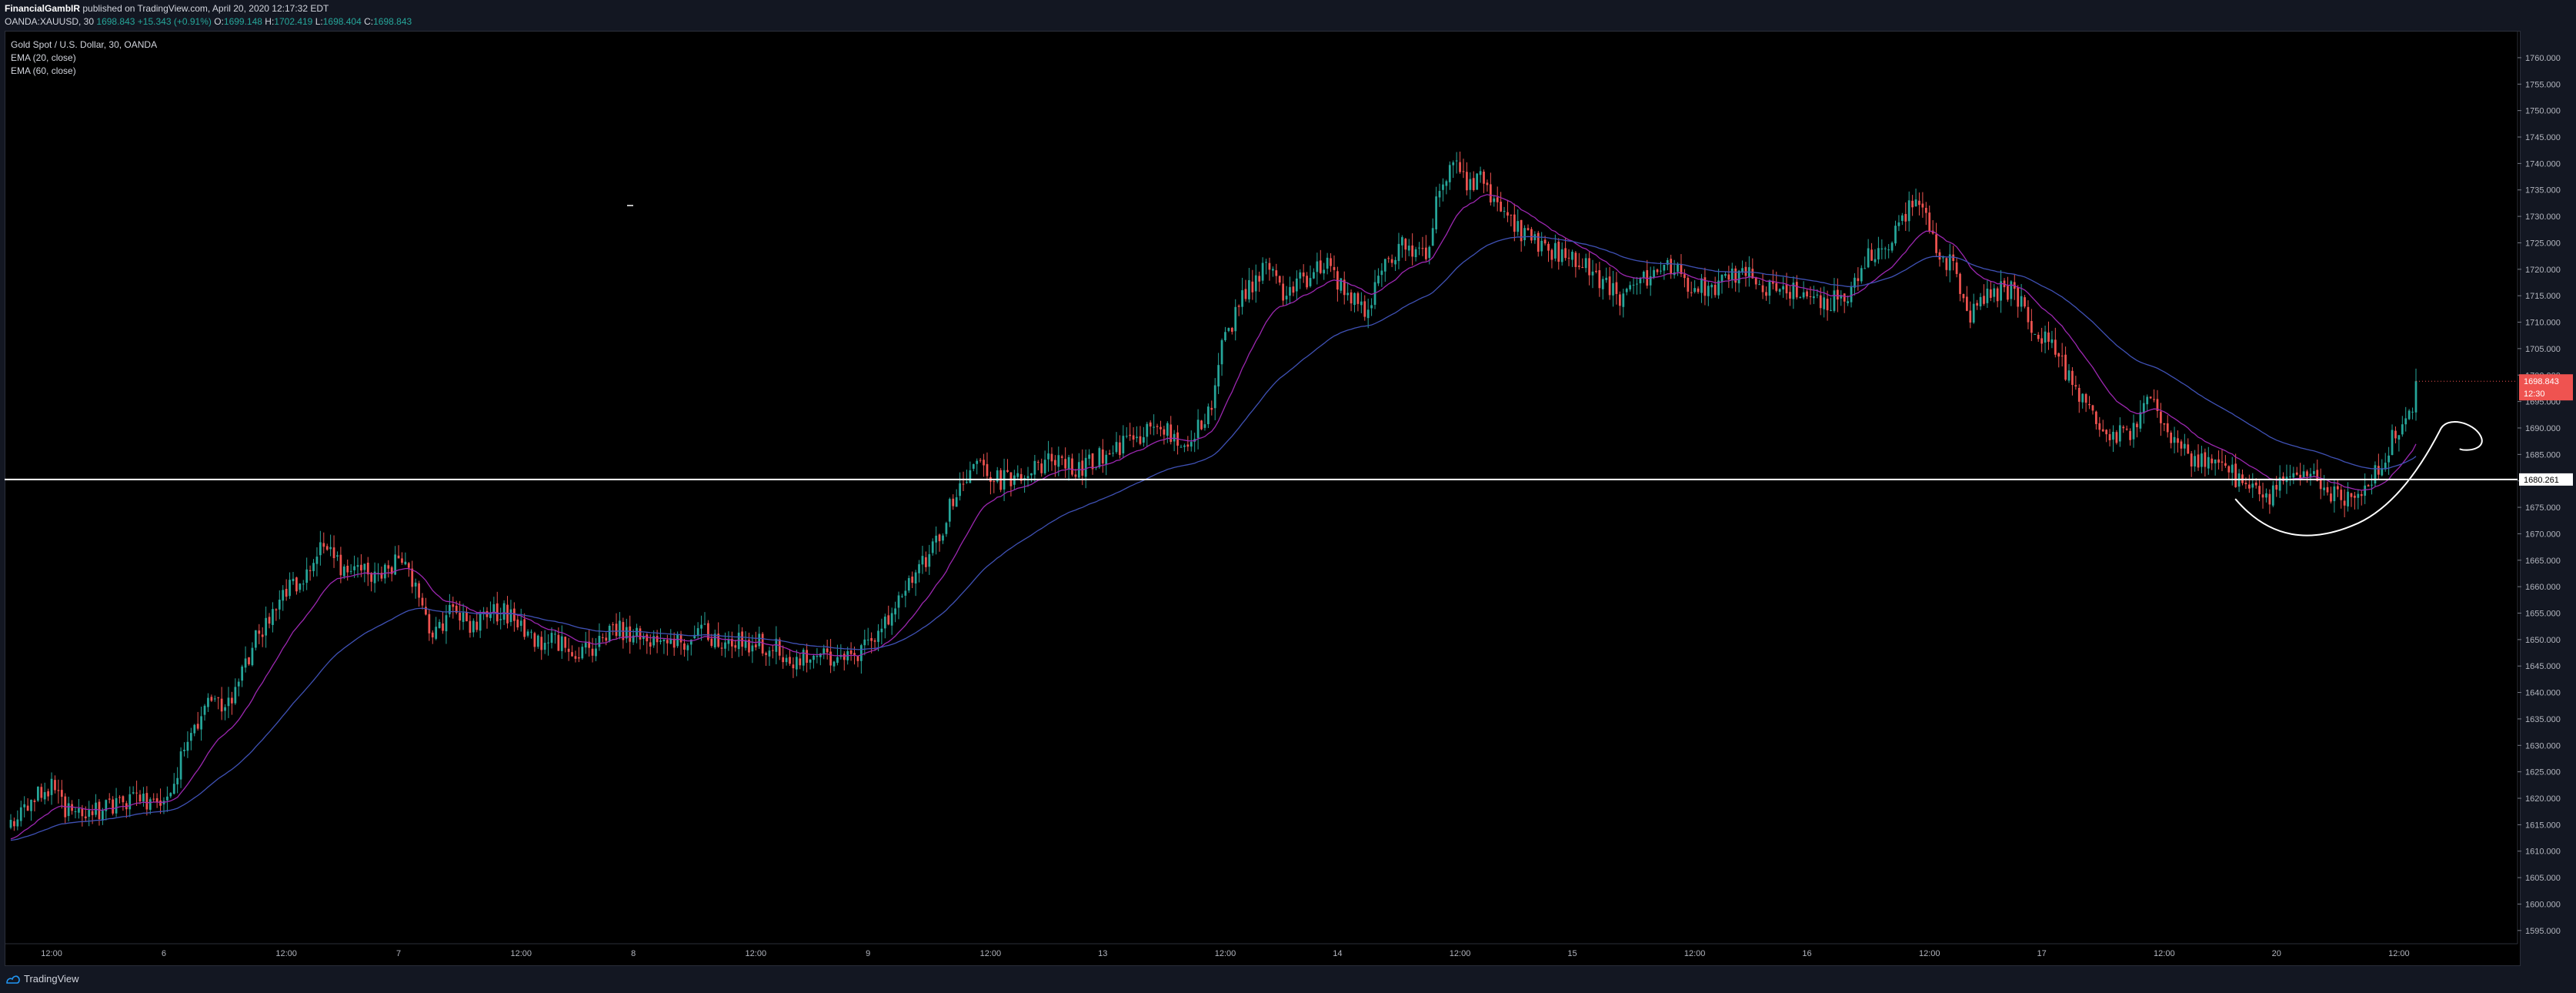  What do you see at coordinates (2359, 479) in the screenshot?
I see `cup-handle-drawing` at bounding box center [2359, 479].